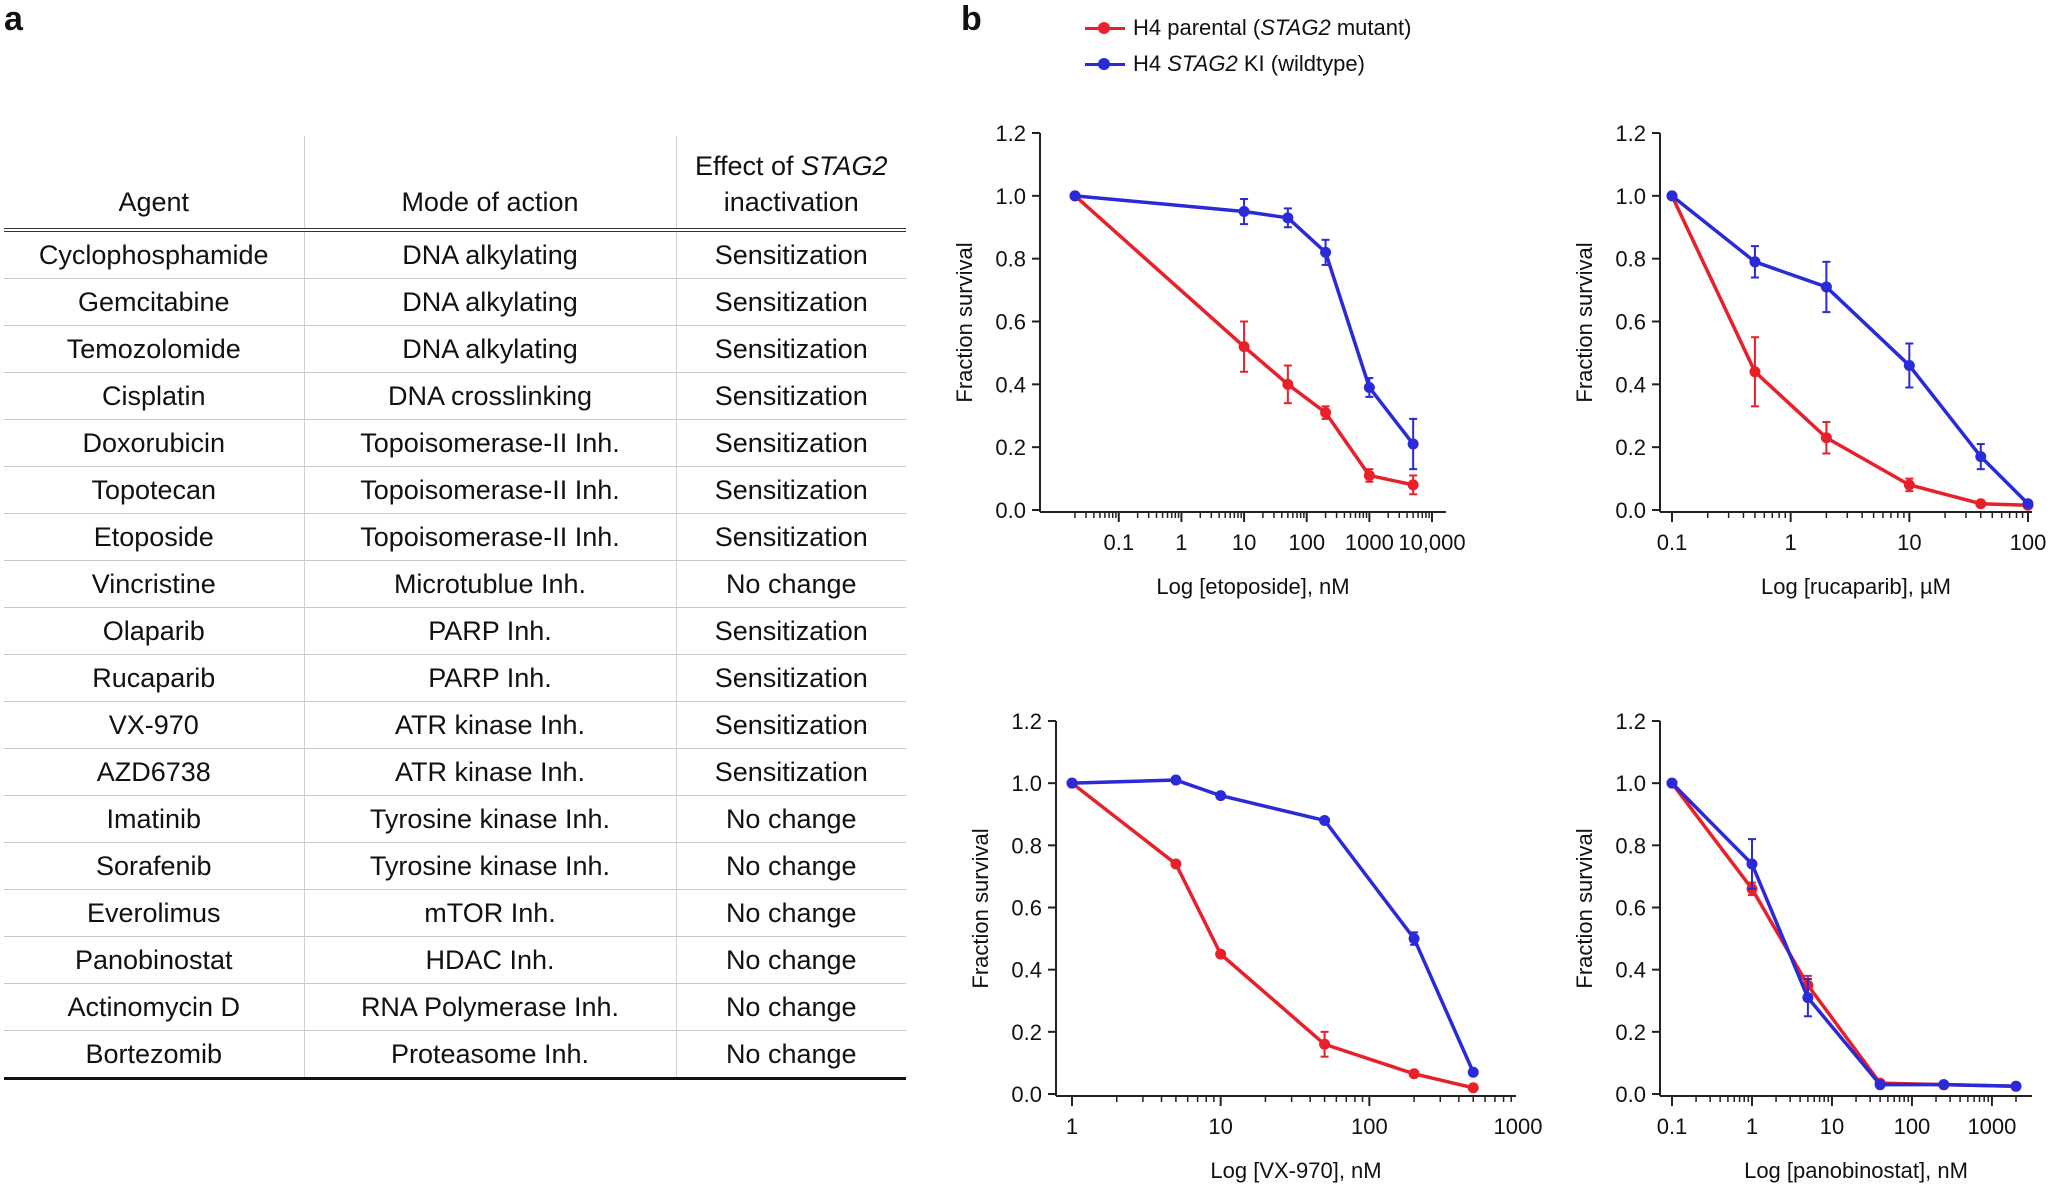 This screenshot has width=2051, height=1189. I want to click on table-row: Rucaparib PARP Inh. Sensitization, so click(455, 678).